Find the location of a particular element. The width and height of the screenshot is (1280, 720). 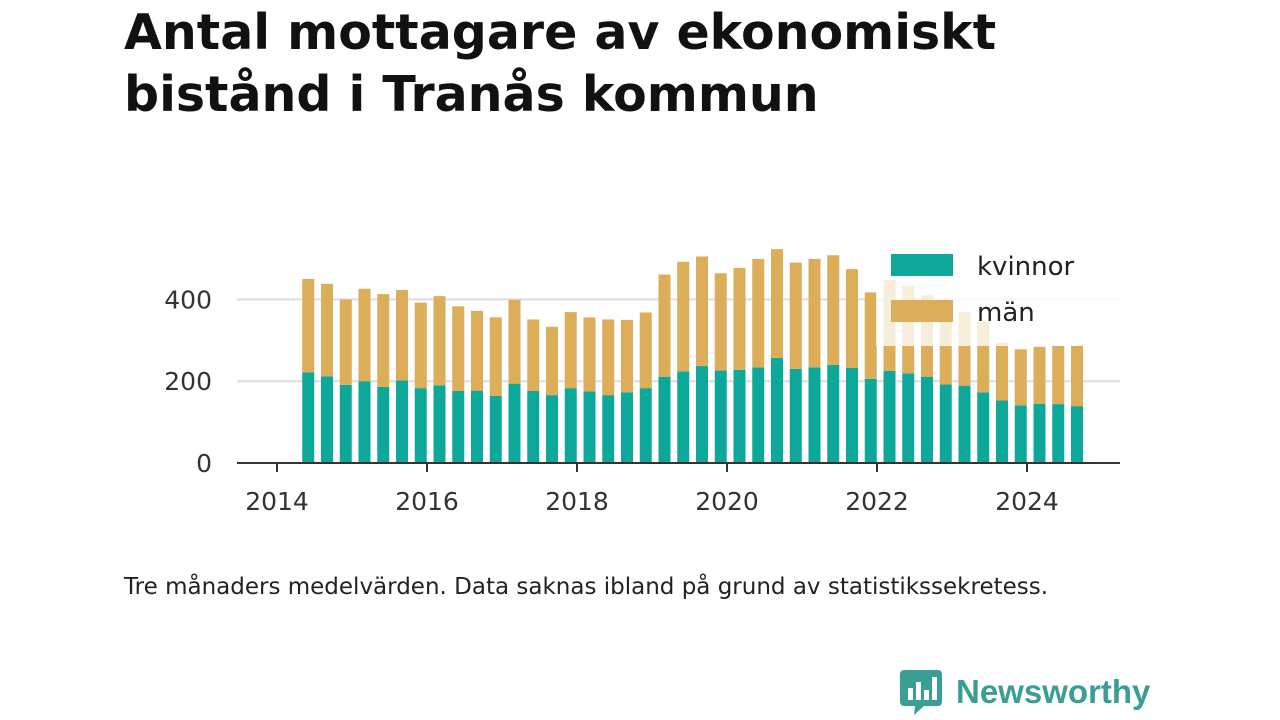

y-tick-label: 0 is located at coordinates (204, 463).